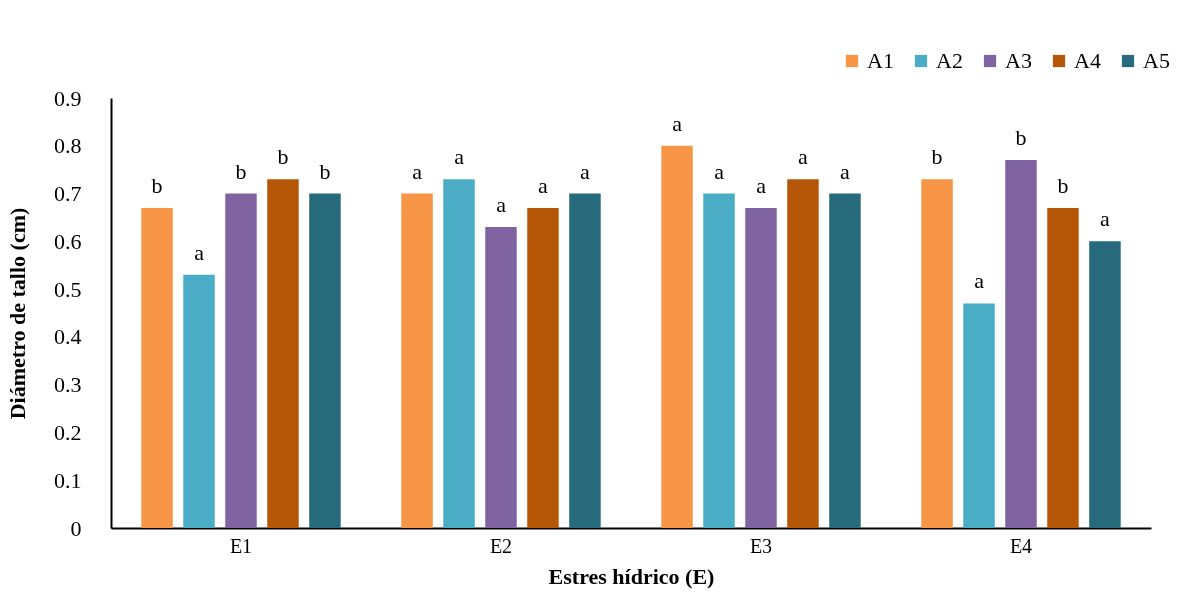 The image size is (1198, 613). I want to click on y-tick-label: 0.7, so click(68, 194).